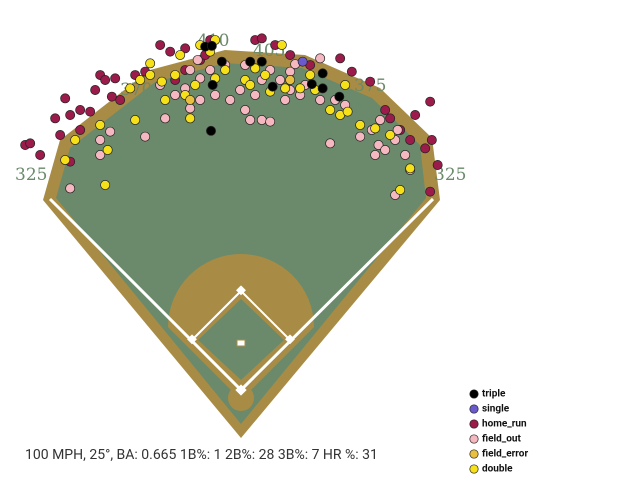 The width and height of the screenshot is (628, 483). I want to click on mound, so click(241, 343).